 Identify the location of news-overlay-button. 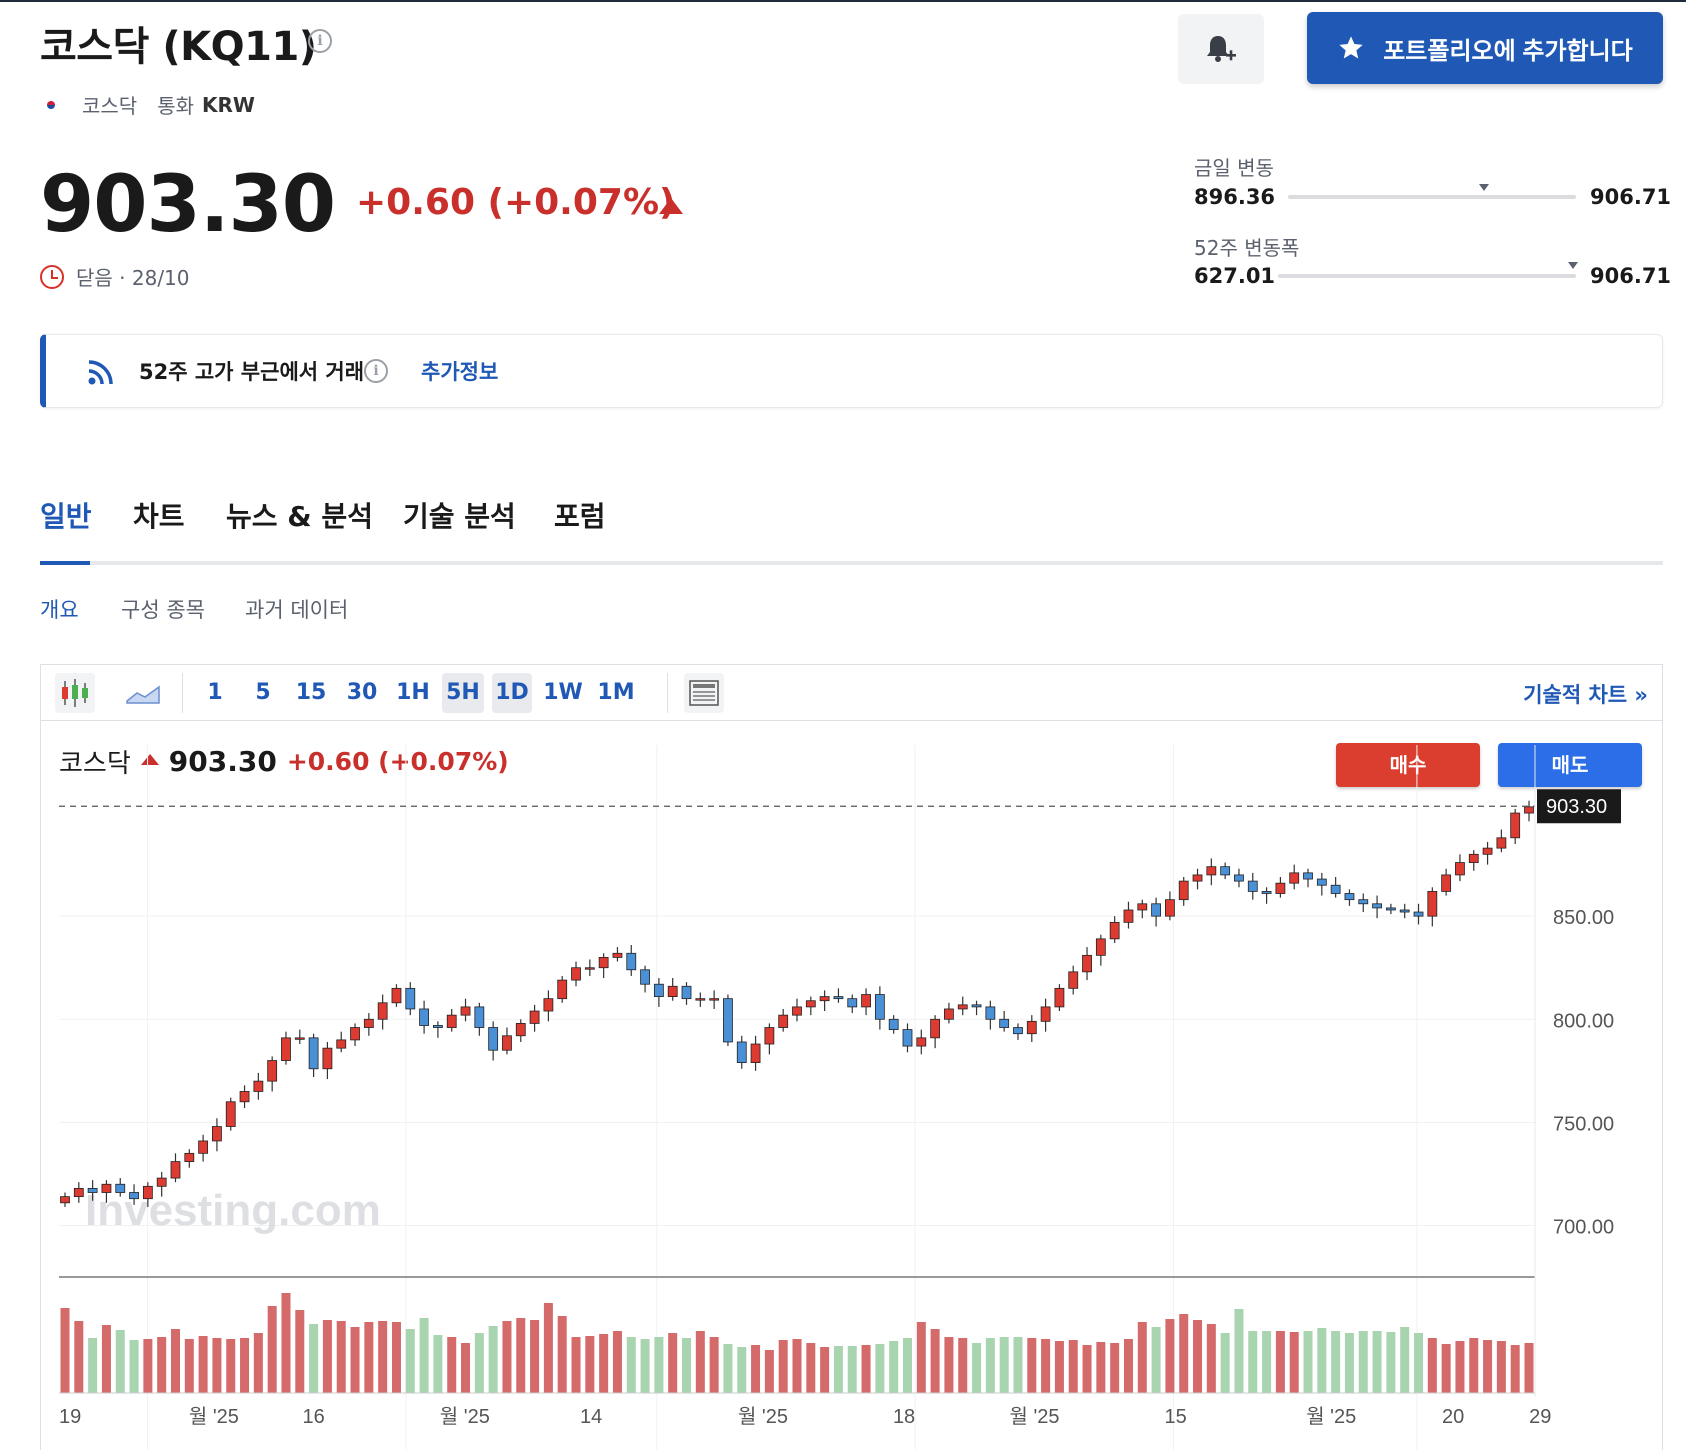
(704, 693).